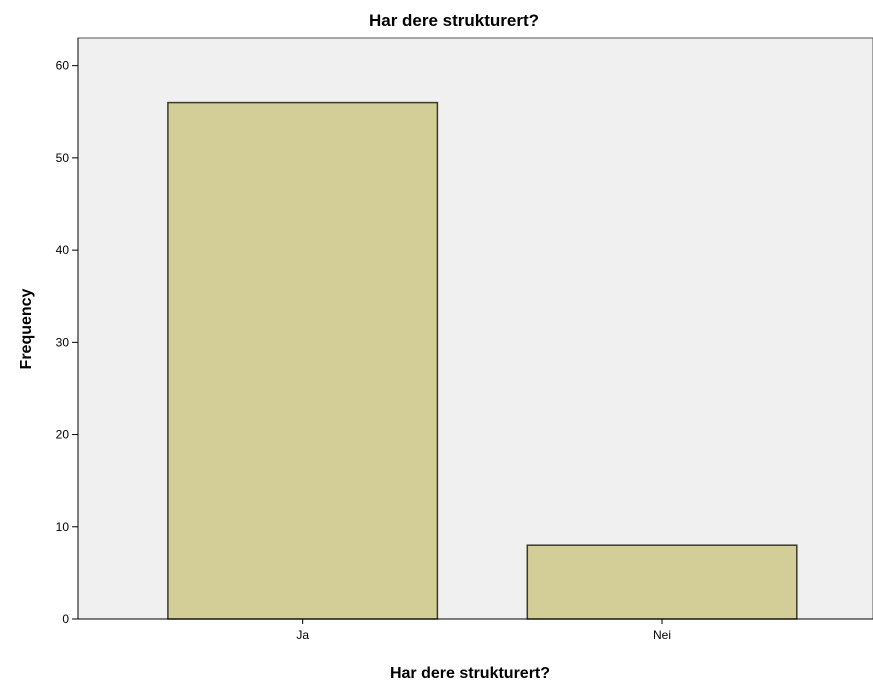 This screenshot has height=684, width=873. I want to click on y-tick-label: 40, so click(63, 250).